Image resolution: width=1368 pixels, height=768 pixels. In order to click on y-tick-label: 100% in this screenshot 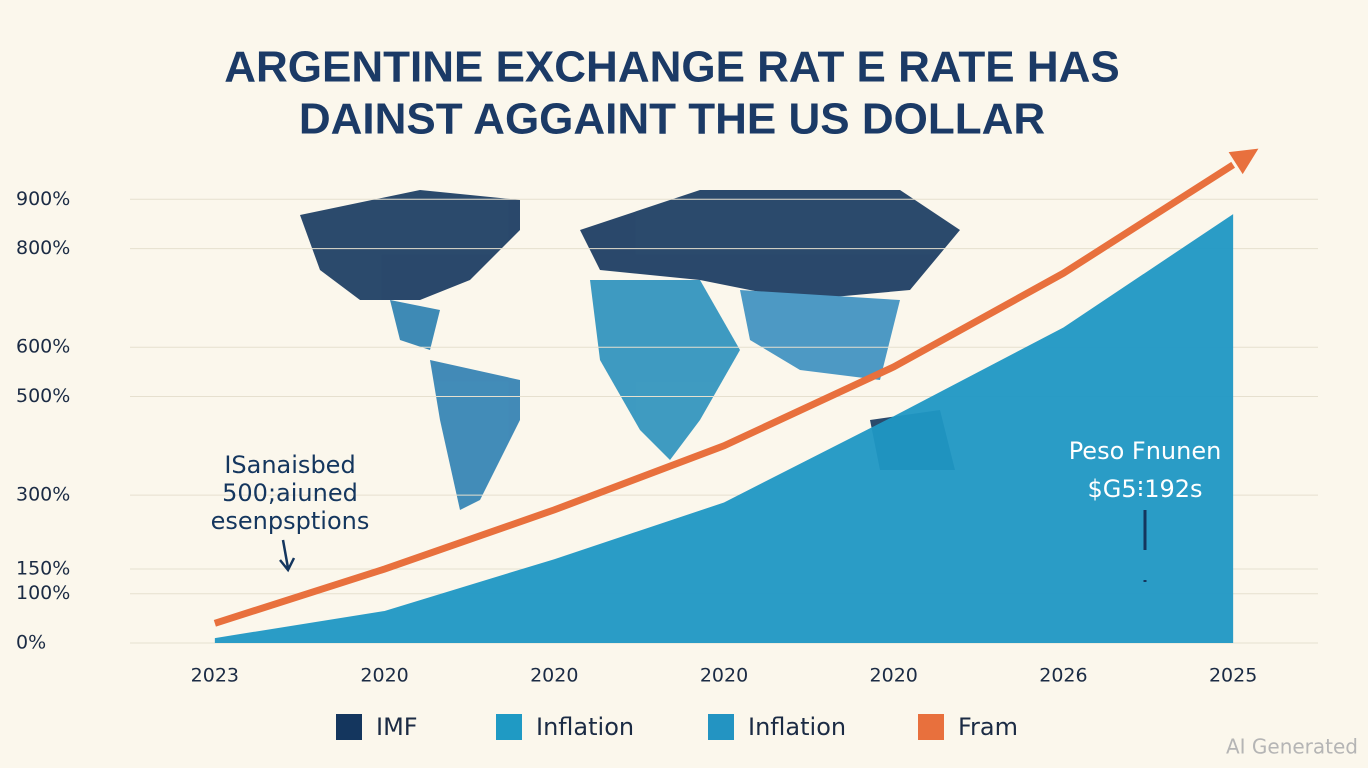, I will do `click(43, 593)`.